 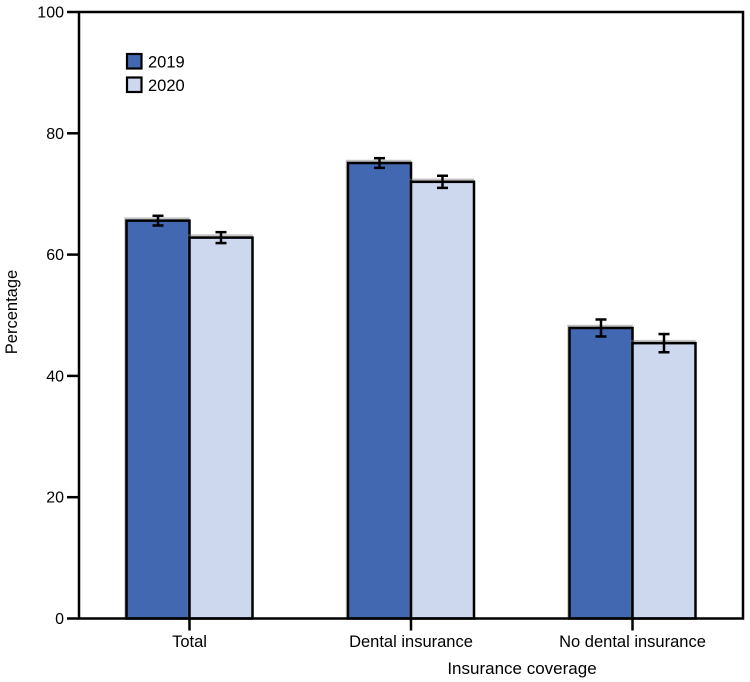 What do you see at coordinates (411, 642) in the screenshot?
I see `x-category-label-dental-insurance: Dental insurance` at bounding box center [411, 642].